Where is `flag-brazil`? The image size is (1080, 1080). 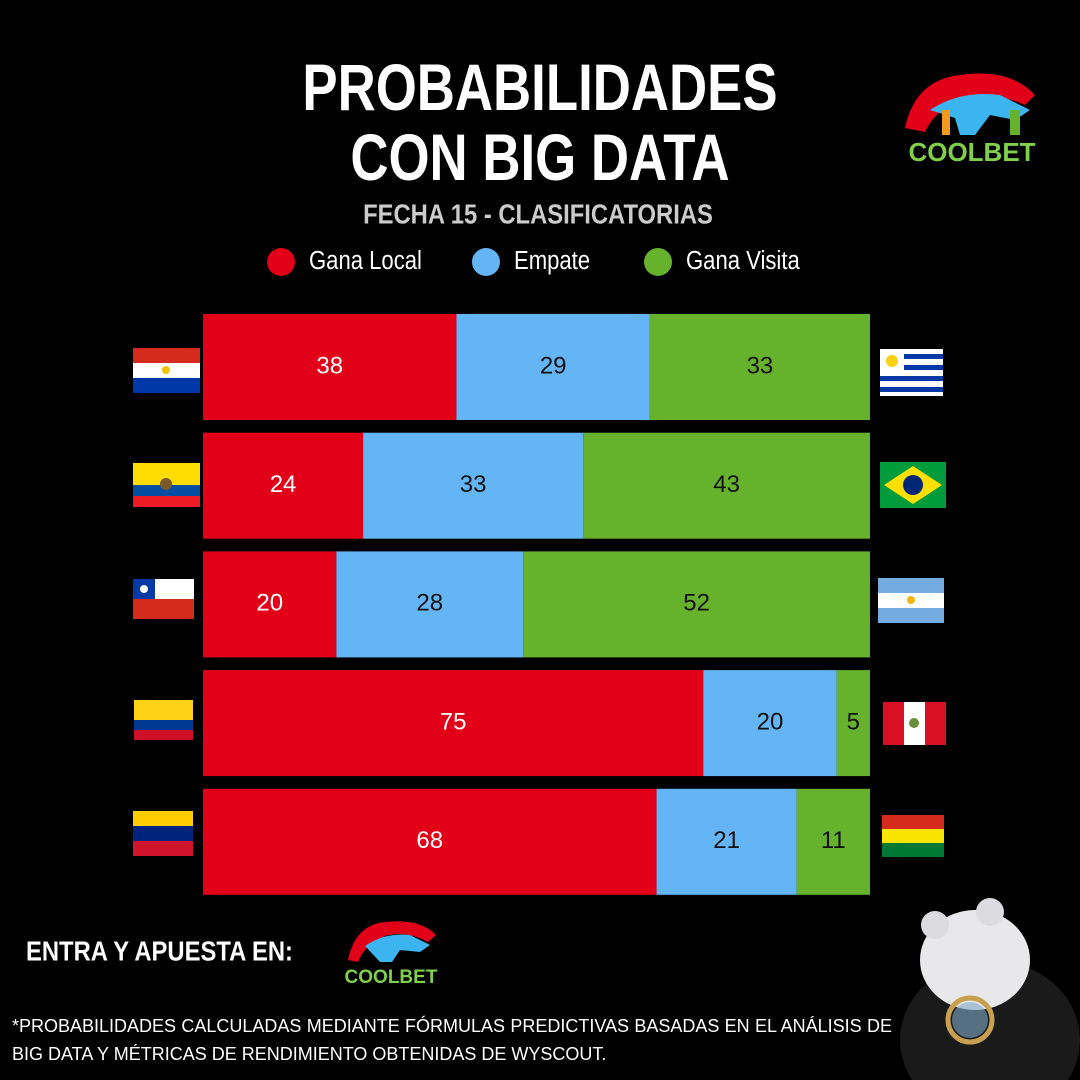 flag-brazil is located at coordinates (913, 485).